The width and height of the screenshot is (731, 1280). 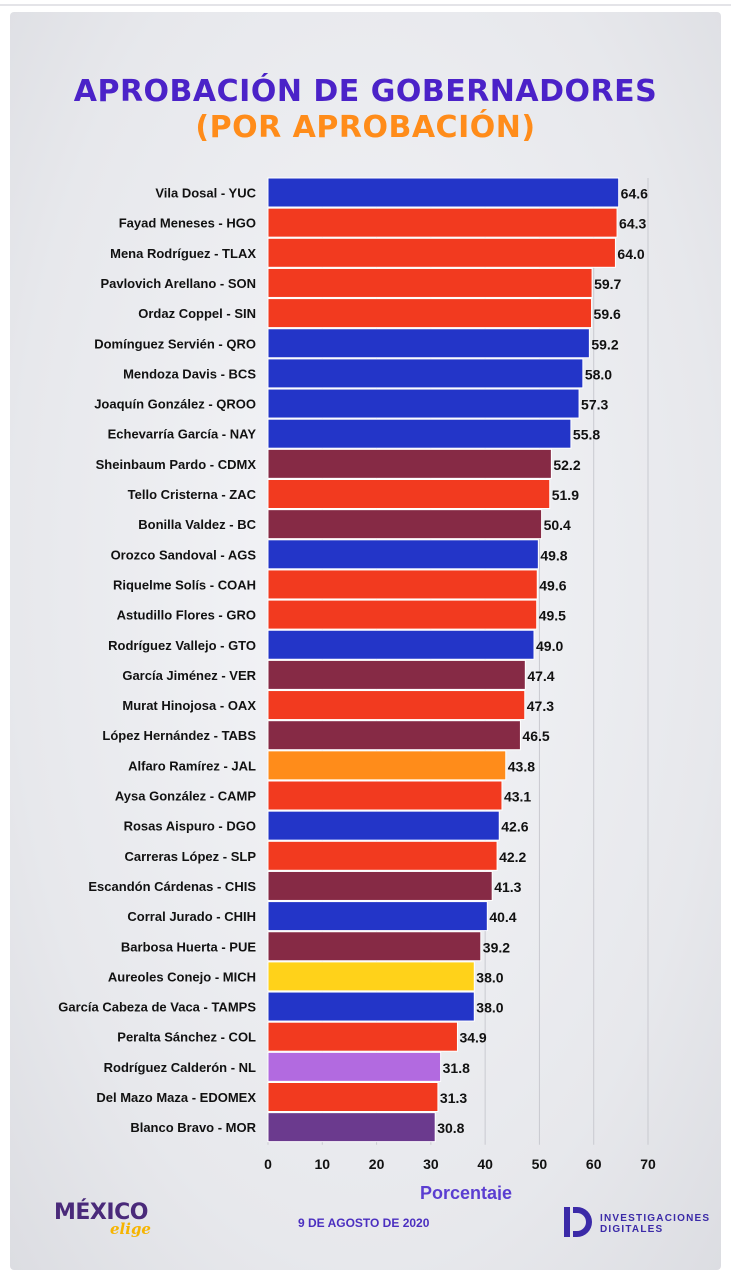 I want to click on category-label: Mena Rodríguez - TLAX, so click(x=183, y=253).